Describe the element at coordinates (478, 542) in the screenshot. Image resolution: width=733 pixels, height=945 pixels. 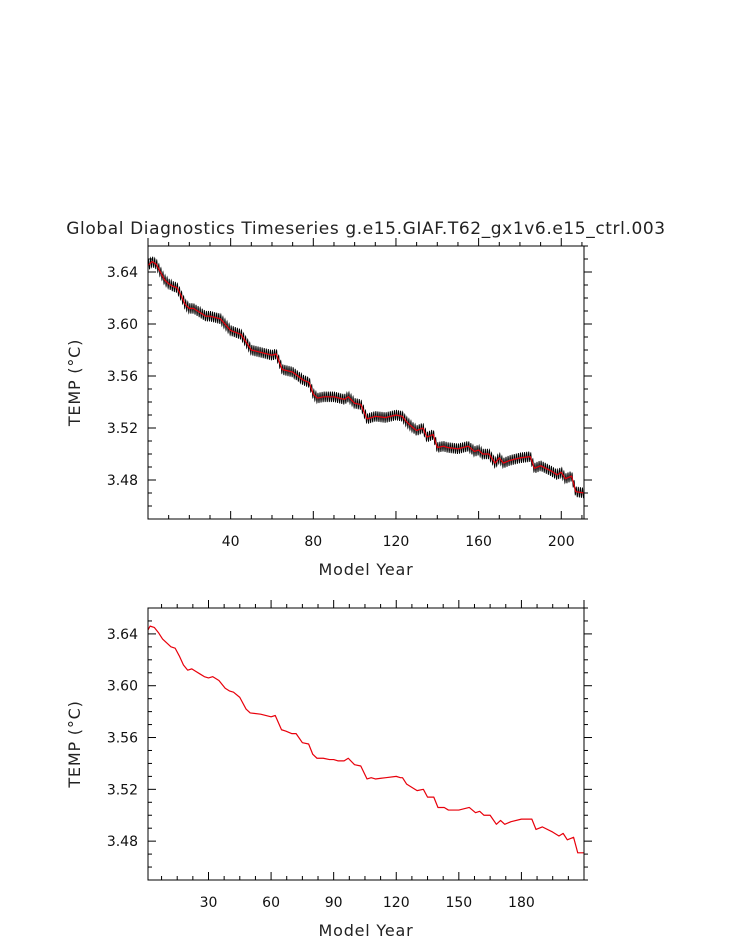
I see `x-tick-label: 160` at that location.